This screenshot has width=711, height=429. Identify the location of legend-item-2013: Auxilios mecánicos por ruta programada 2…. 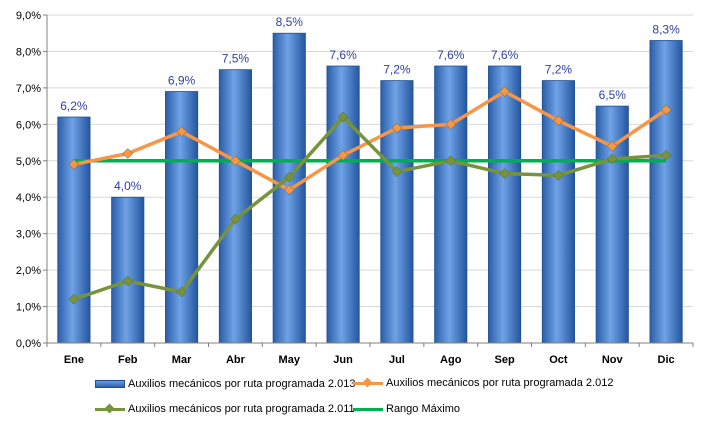
(225, 384).